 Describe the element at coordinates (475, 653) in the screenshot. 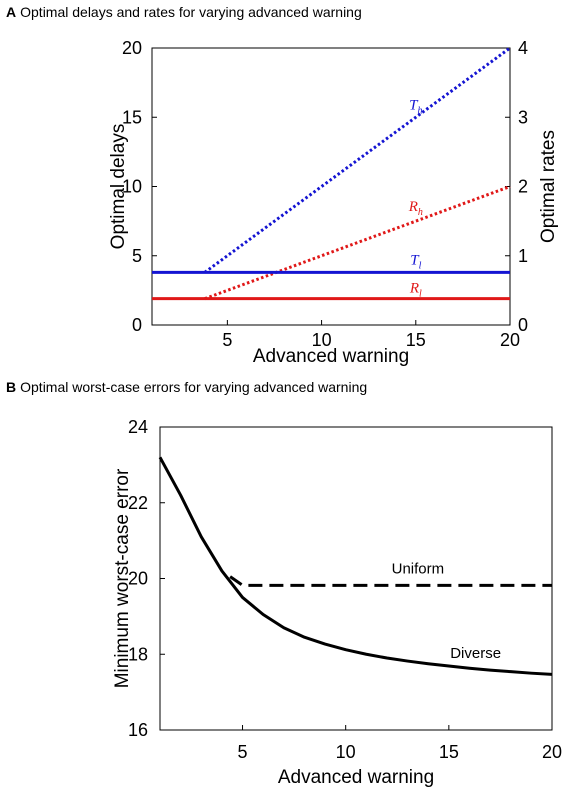

I see `chart-b-annotation-diverse: Diverse` at that location.